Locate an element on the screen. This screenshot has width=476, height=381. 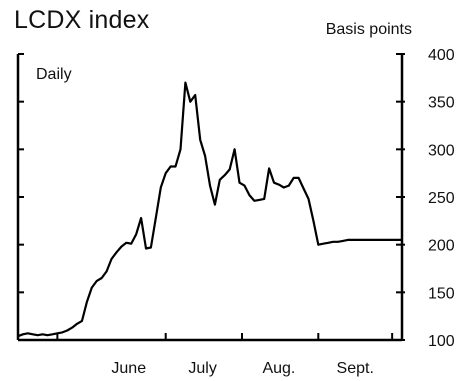
y-tick-label: 150 is located at coordinates (441, 293).